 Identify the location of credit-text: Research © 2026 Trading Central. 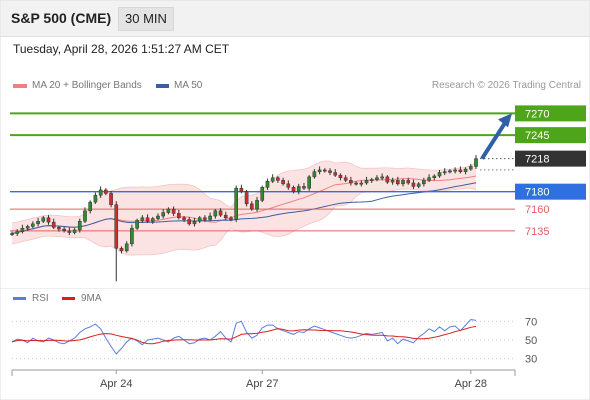
(506, 85).